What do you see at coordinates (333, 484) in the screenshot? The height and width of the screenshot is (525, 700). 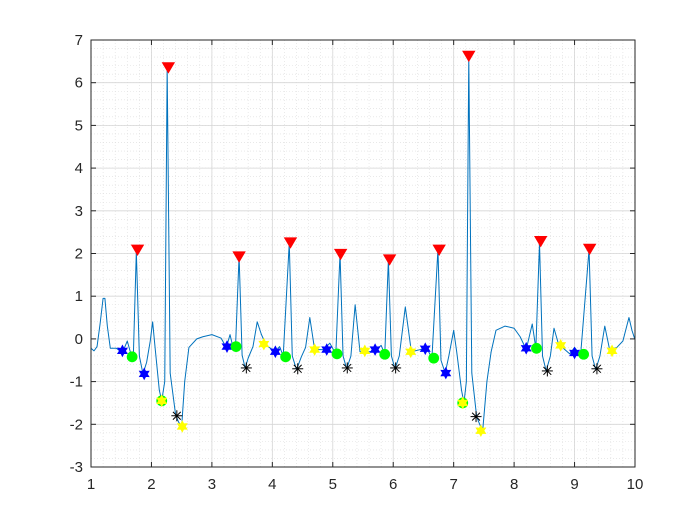 I see `x-tick-label: 5` at bounding box center [333, 484].